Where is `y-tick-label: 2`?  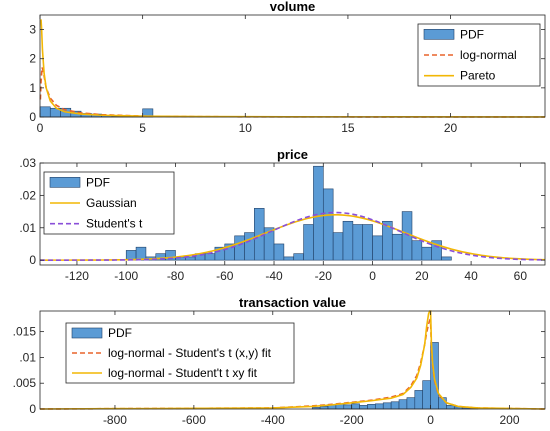
y-tick-label: 2 is located at coordinates (32, 59).